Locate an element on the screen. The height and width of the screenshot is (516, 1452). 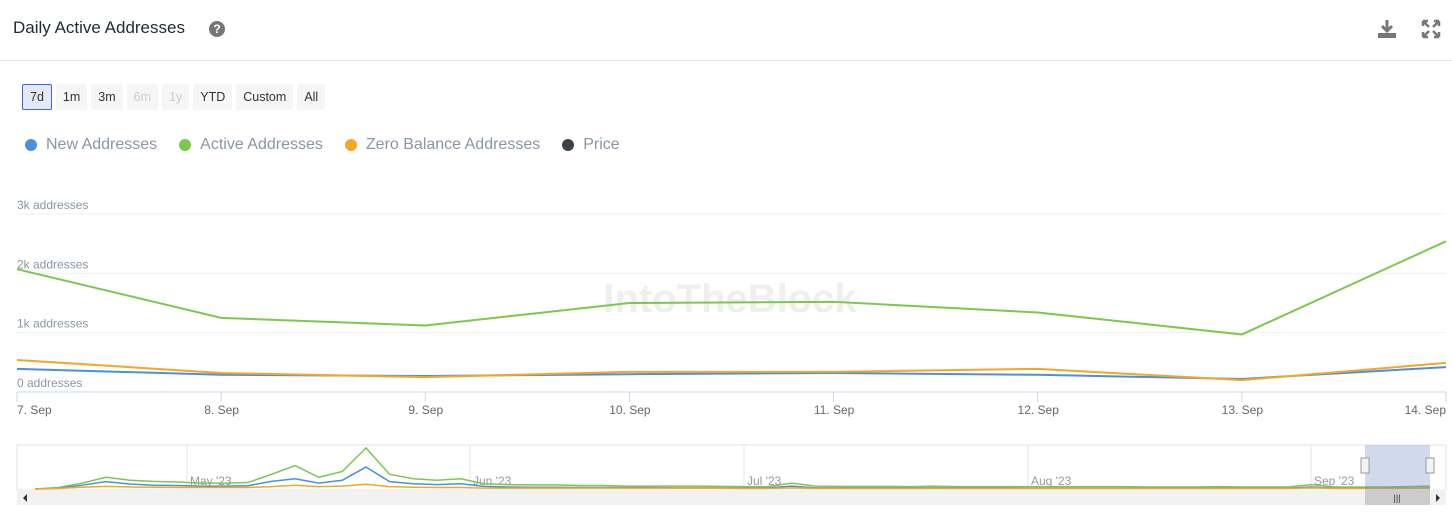
y-tick-label: 3k addresses is located at coordinates (52, 205).